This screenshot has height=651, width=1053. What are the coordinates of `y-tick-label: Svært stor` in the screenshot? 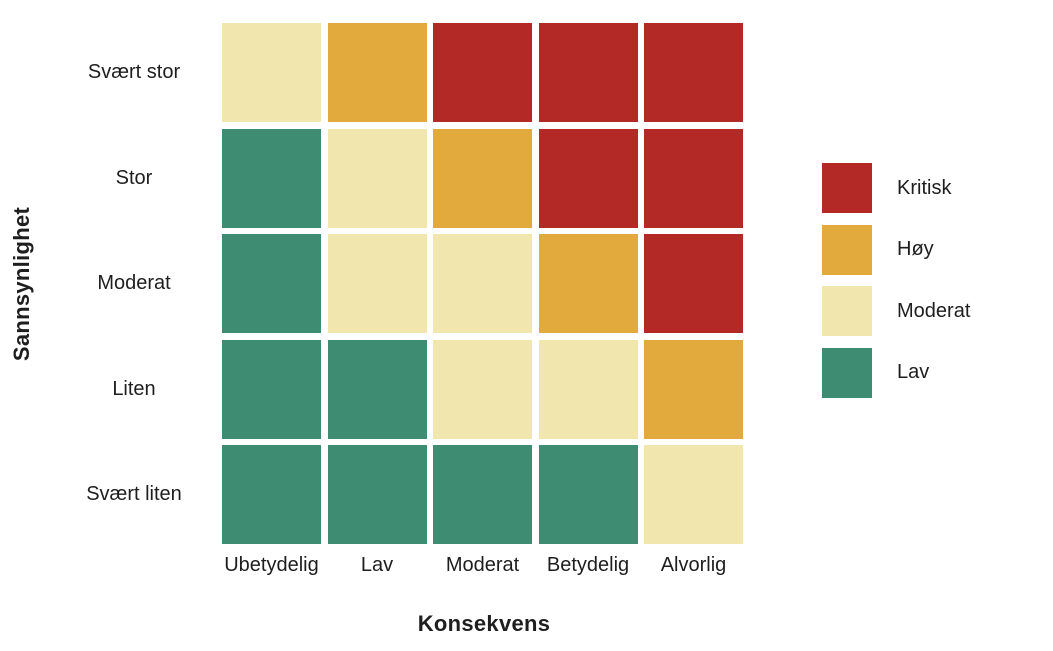 It's located at (134, 72).